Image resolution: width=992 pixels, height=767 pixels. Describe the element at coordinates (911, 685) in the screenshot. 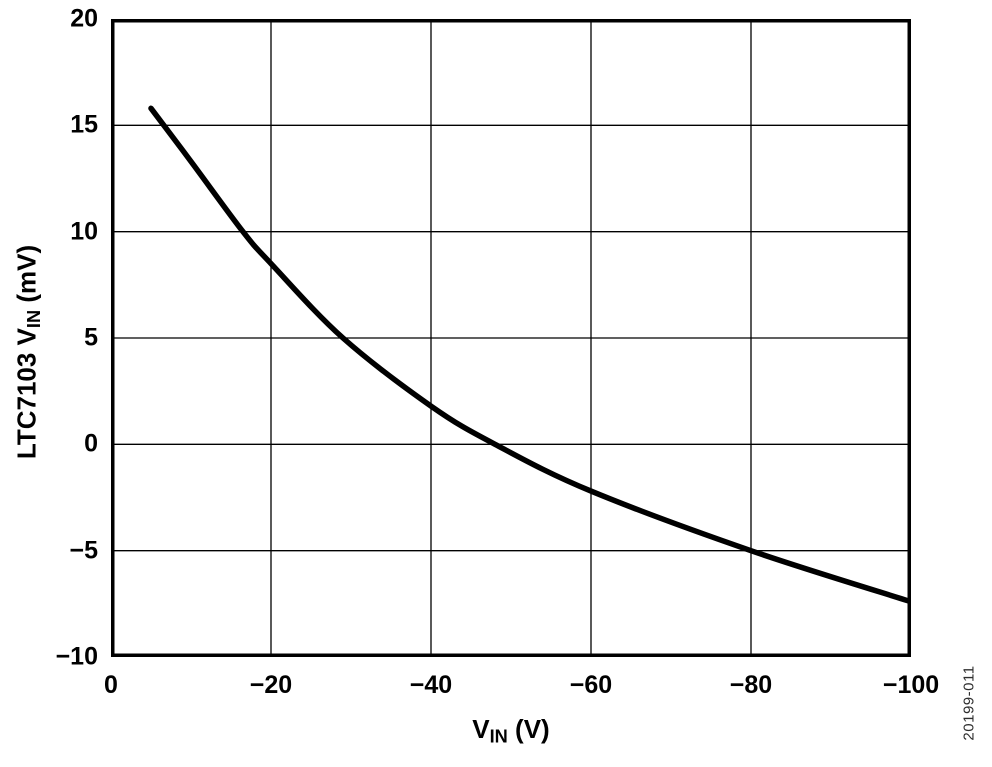

I see `x-tick-label: −100` at that location.